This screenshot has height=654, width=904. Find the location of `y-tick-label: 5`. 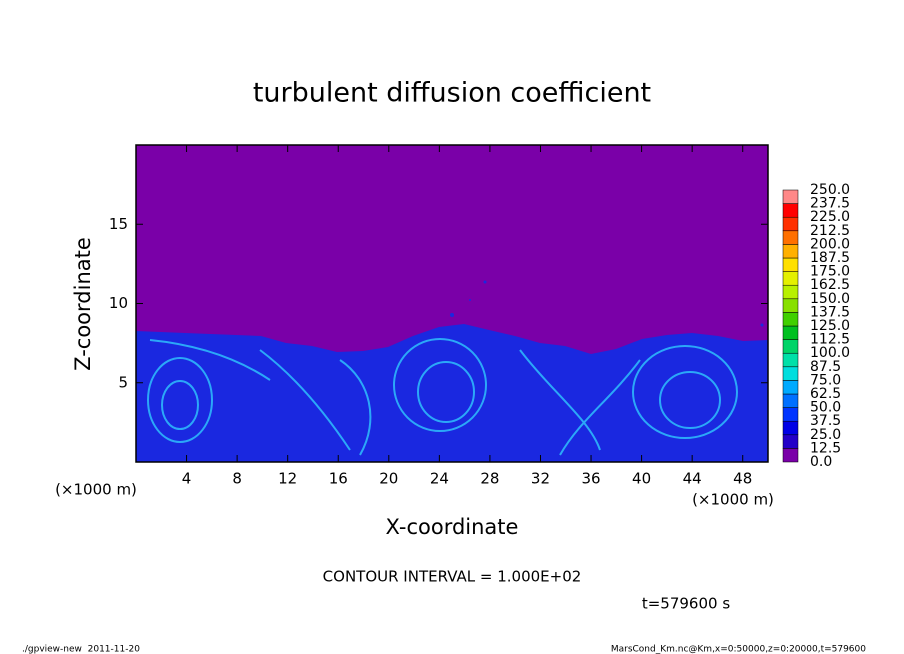

y-tick-label: 5 is located at coordinates (123, 382).